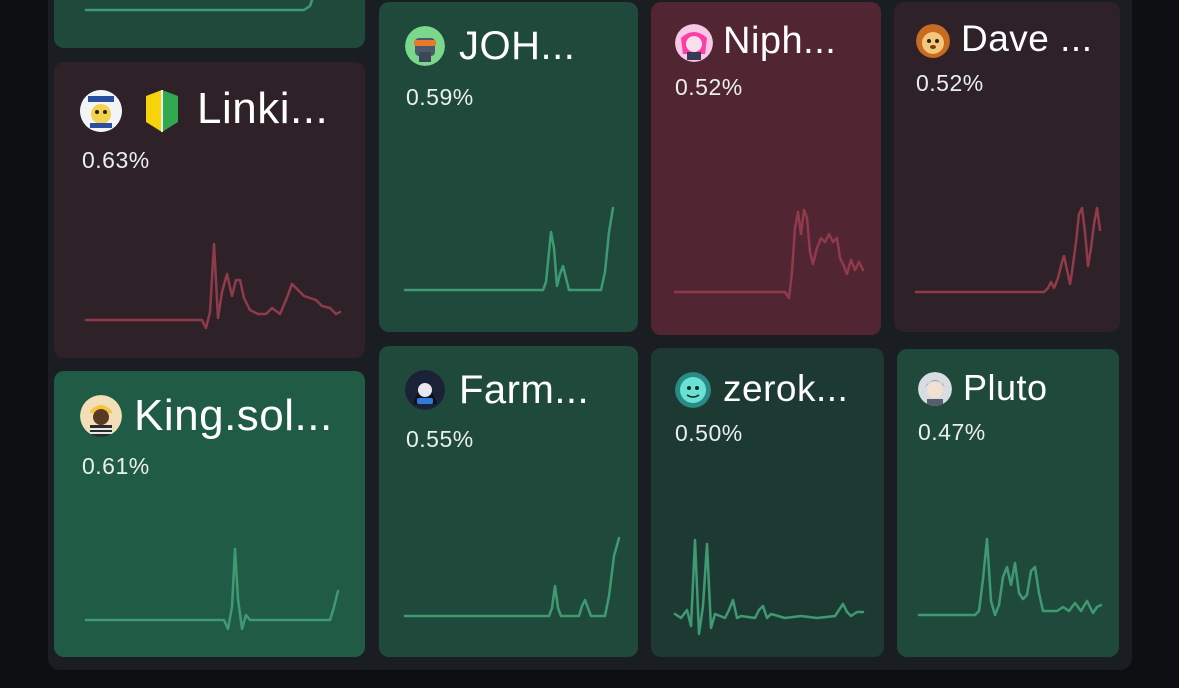 This screenshot has height=688, width=1179. I want to click on tile-farm: Farm... 0.55%, so click(508, 501).